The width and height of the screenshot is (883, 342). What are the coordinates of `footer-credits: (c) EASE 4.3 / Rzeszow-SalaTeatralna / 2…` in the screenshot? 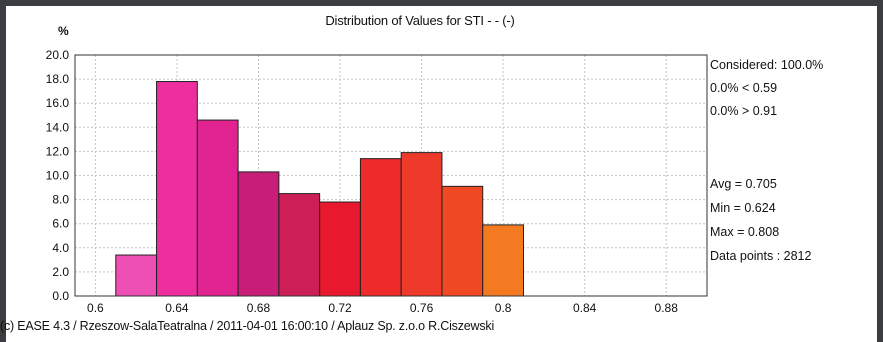 It's located at (247, 326).